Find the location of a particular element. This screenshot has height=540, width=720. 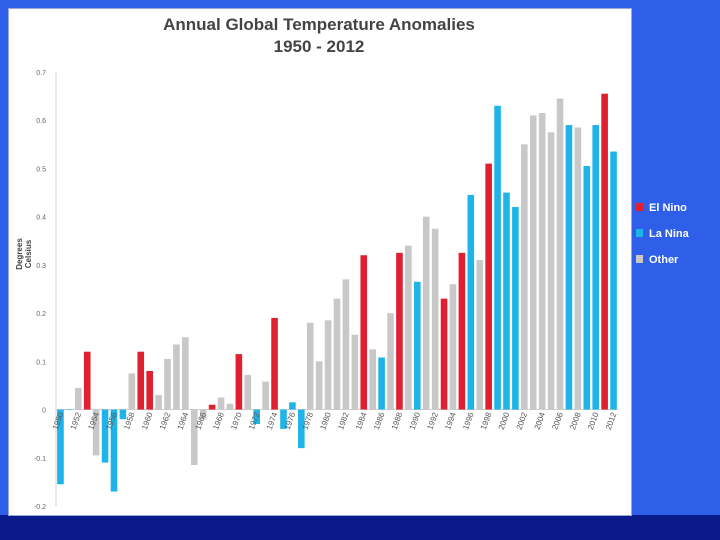

x-tick-label: 1964 is located at coordinates (183, 421).